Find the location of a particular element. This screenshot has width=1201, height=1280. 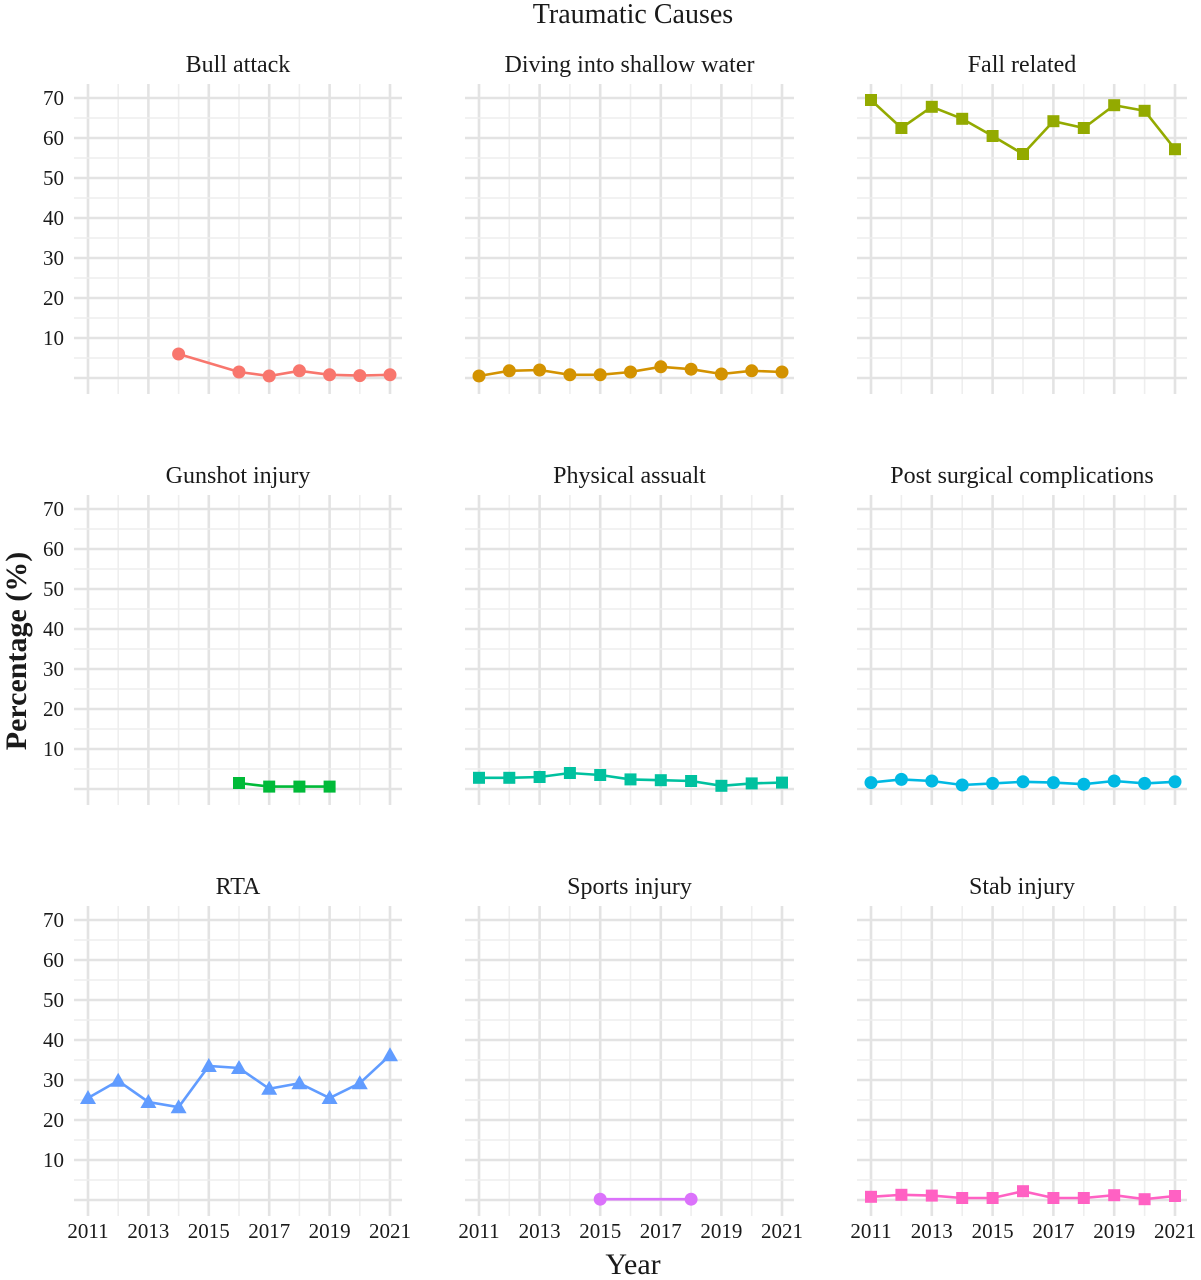

panel-title-post-surgical-complications: Post surgical complications is located at coordinates (1022, 476).